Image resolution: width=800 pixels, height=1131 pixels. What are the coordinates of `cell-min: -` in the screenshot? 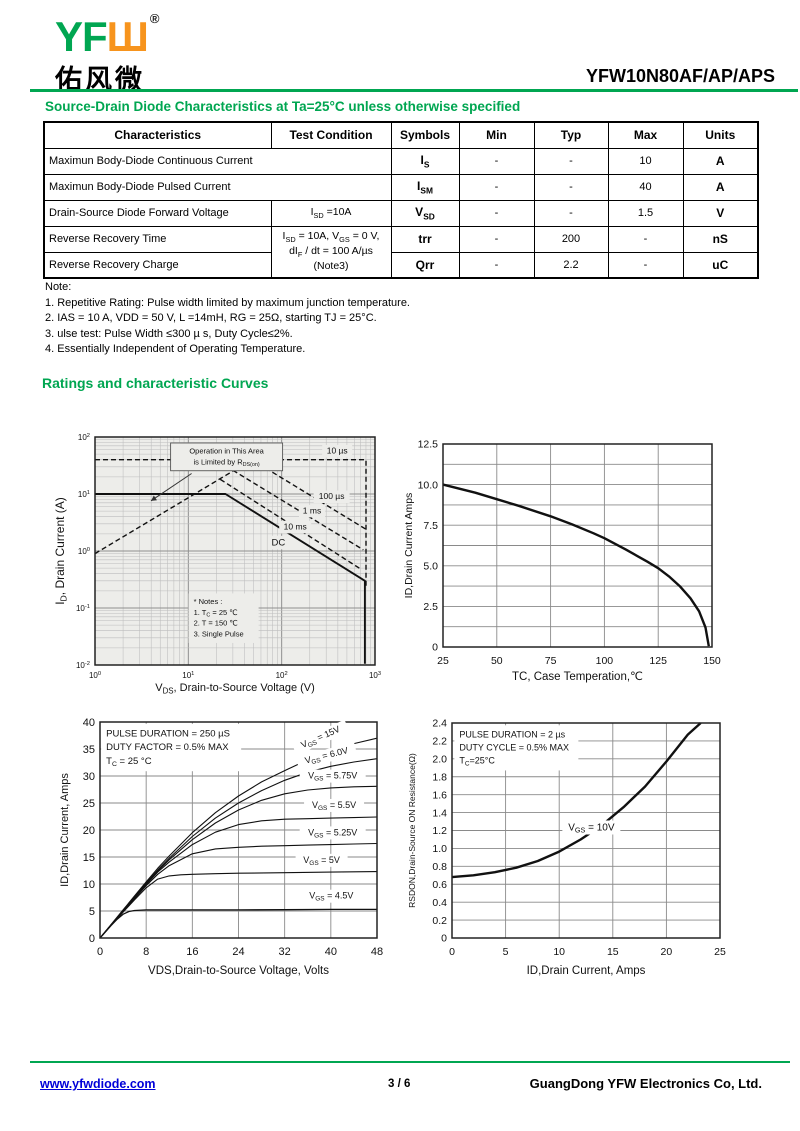 It's located at (496, 187).